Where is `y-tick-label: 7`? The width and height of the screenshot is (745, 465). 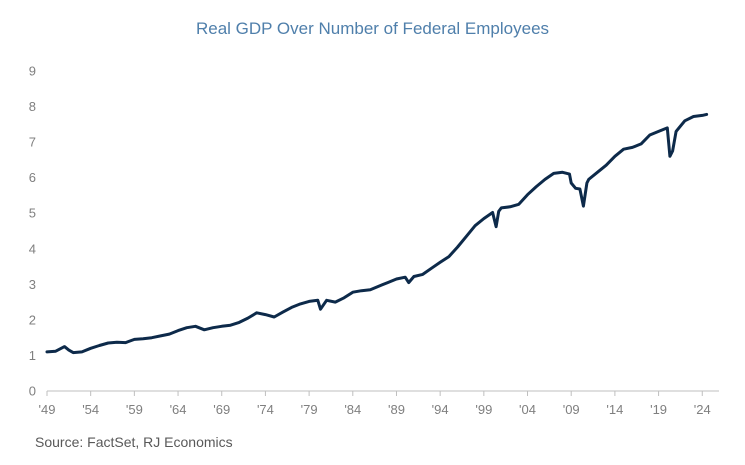 y-tick-label: 7 is located at coordinates (32, 142).